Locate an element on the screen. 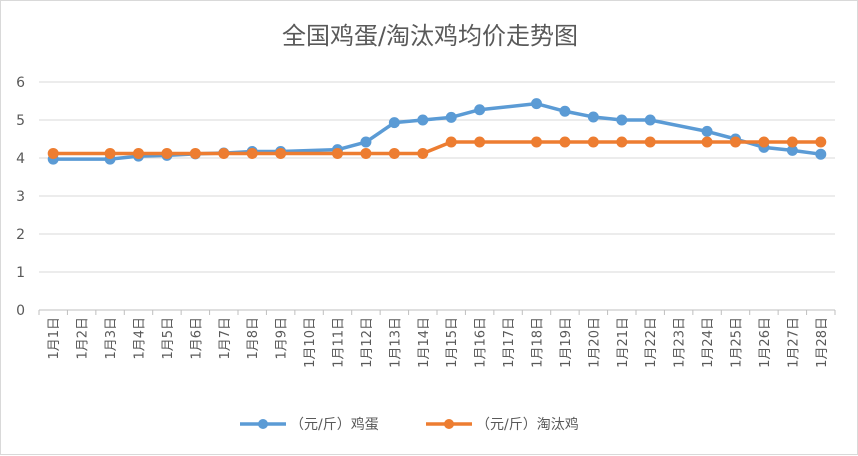 The image size is (858, 456). x-tick-label: 1月16日 is located at coordinates (481, 342).